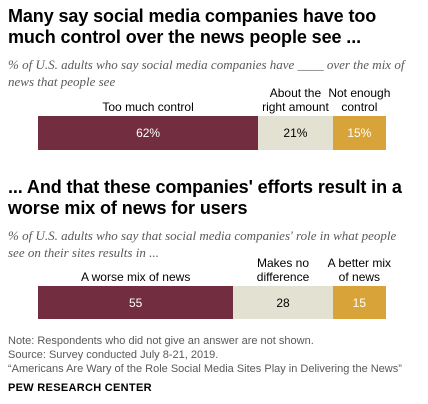  I want to click on chart-1-category-label-2: About the right amount, so click(295, 100).